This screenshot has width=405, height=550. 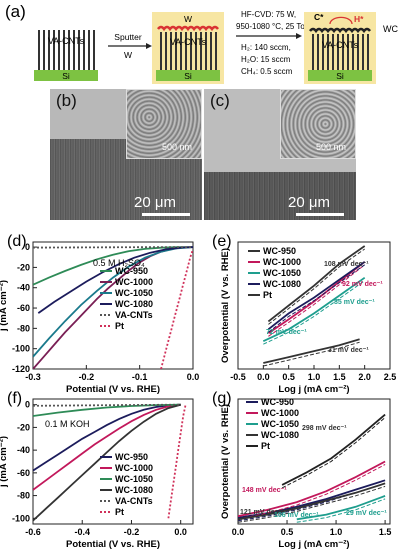 I want to click on arrow1-top-label: Sputter, so click(x=128, y=37).